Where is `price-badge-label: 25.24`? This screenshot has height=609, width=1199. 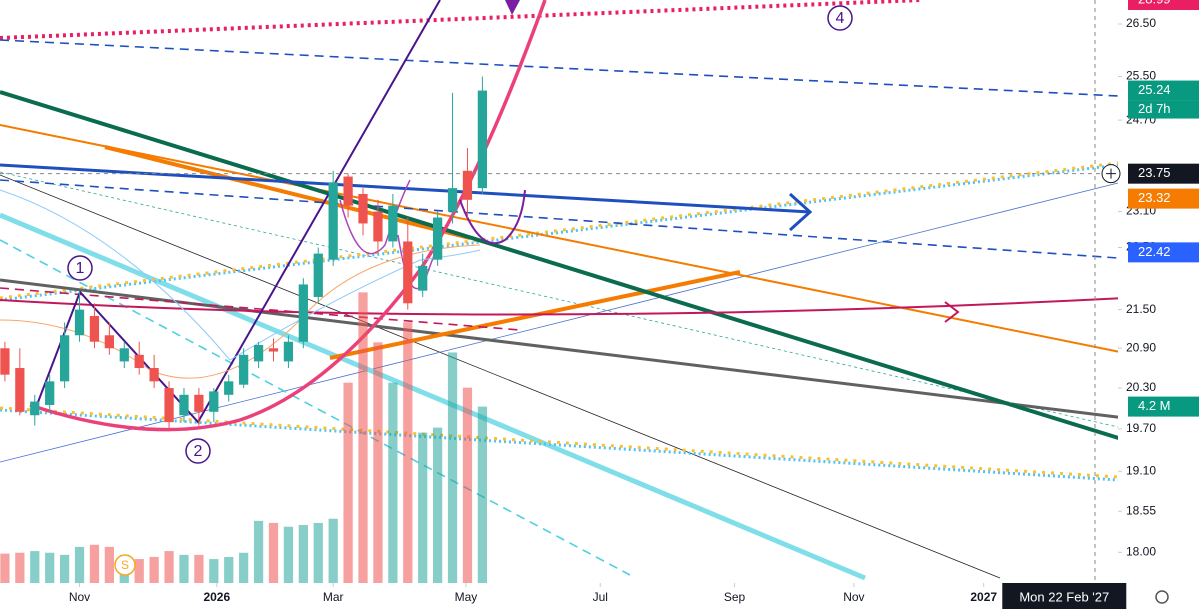
price-badge-label: 25.24 is located at coordinates (1154, 89).